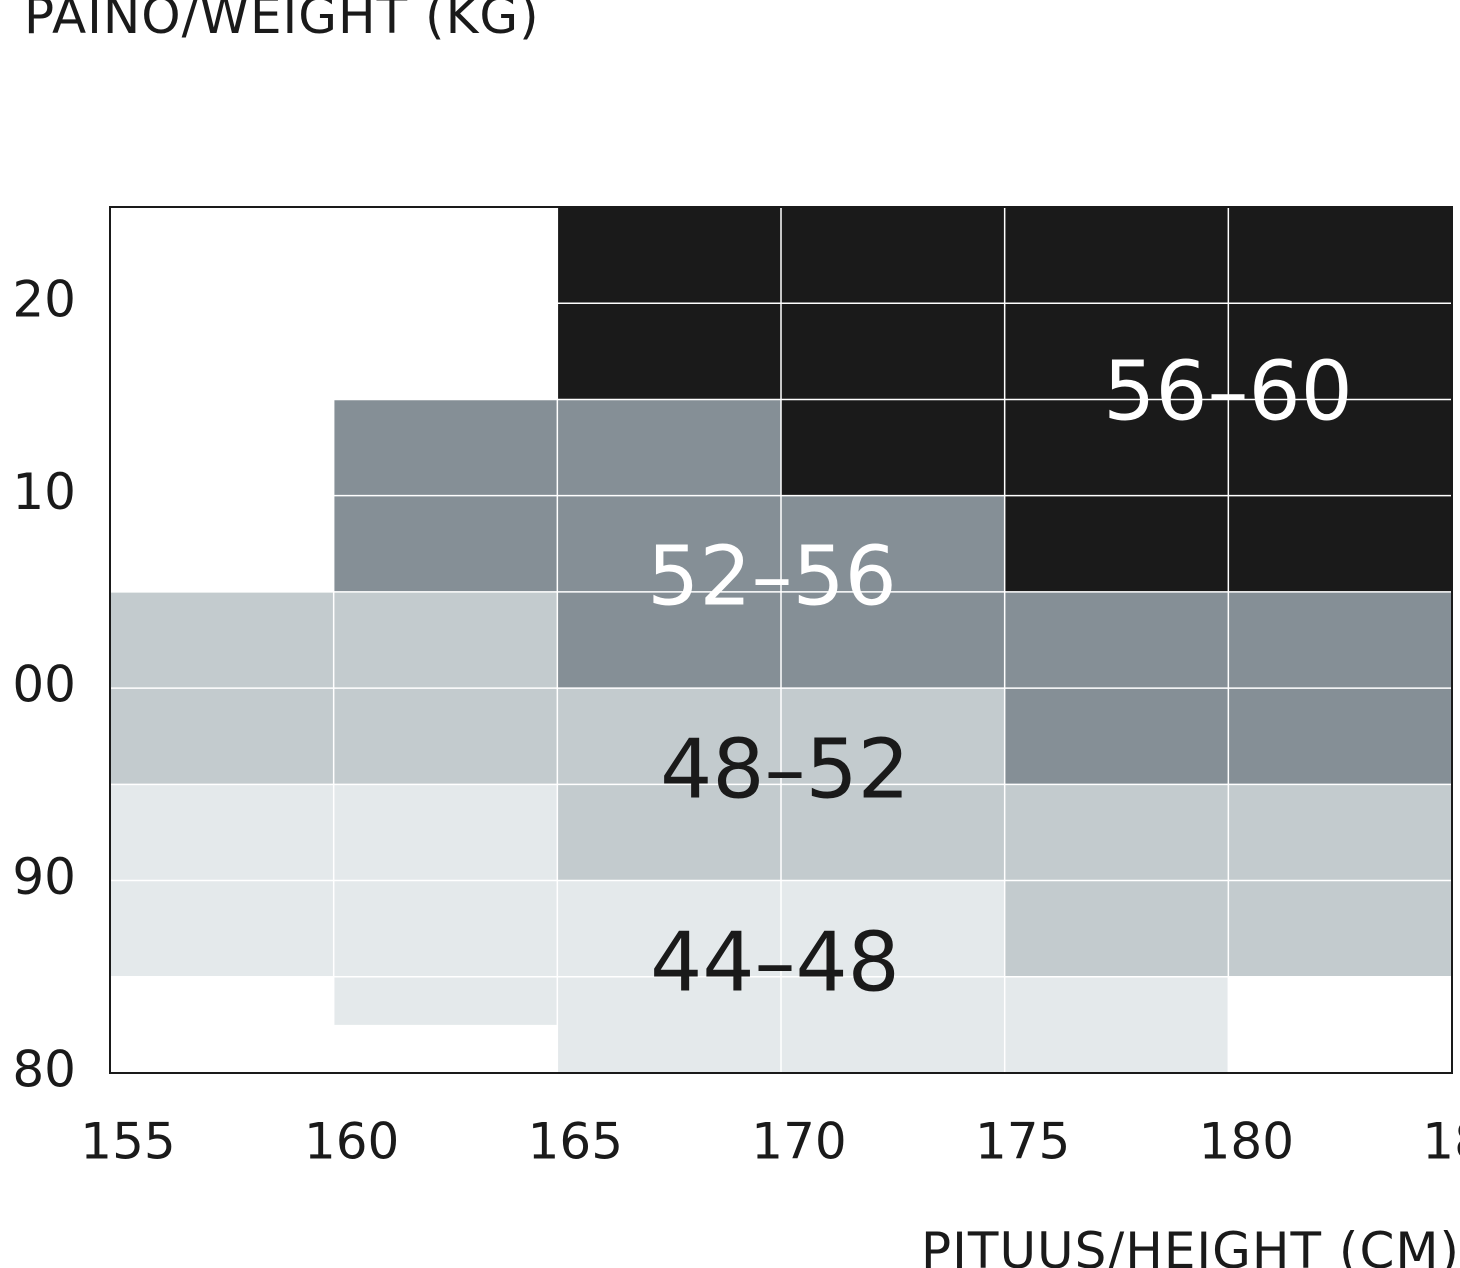 Image resolution: width=1460 pixels, height=1268 pixels. I want to click on size-label: 56–60, so click(1228, 391).